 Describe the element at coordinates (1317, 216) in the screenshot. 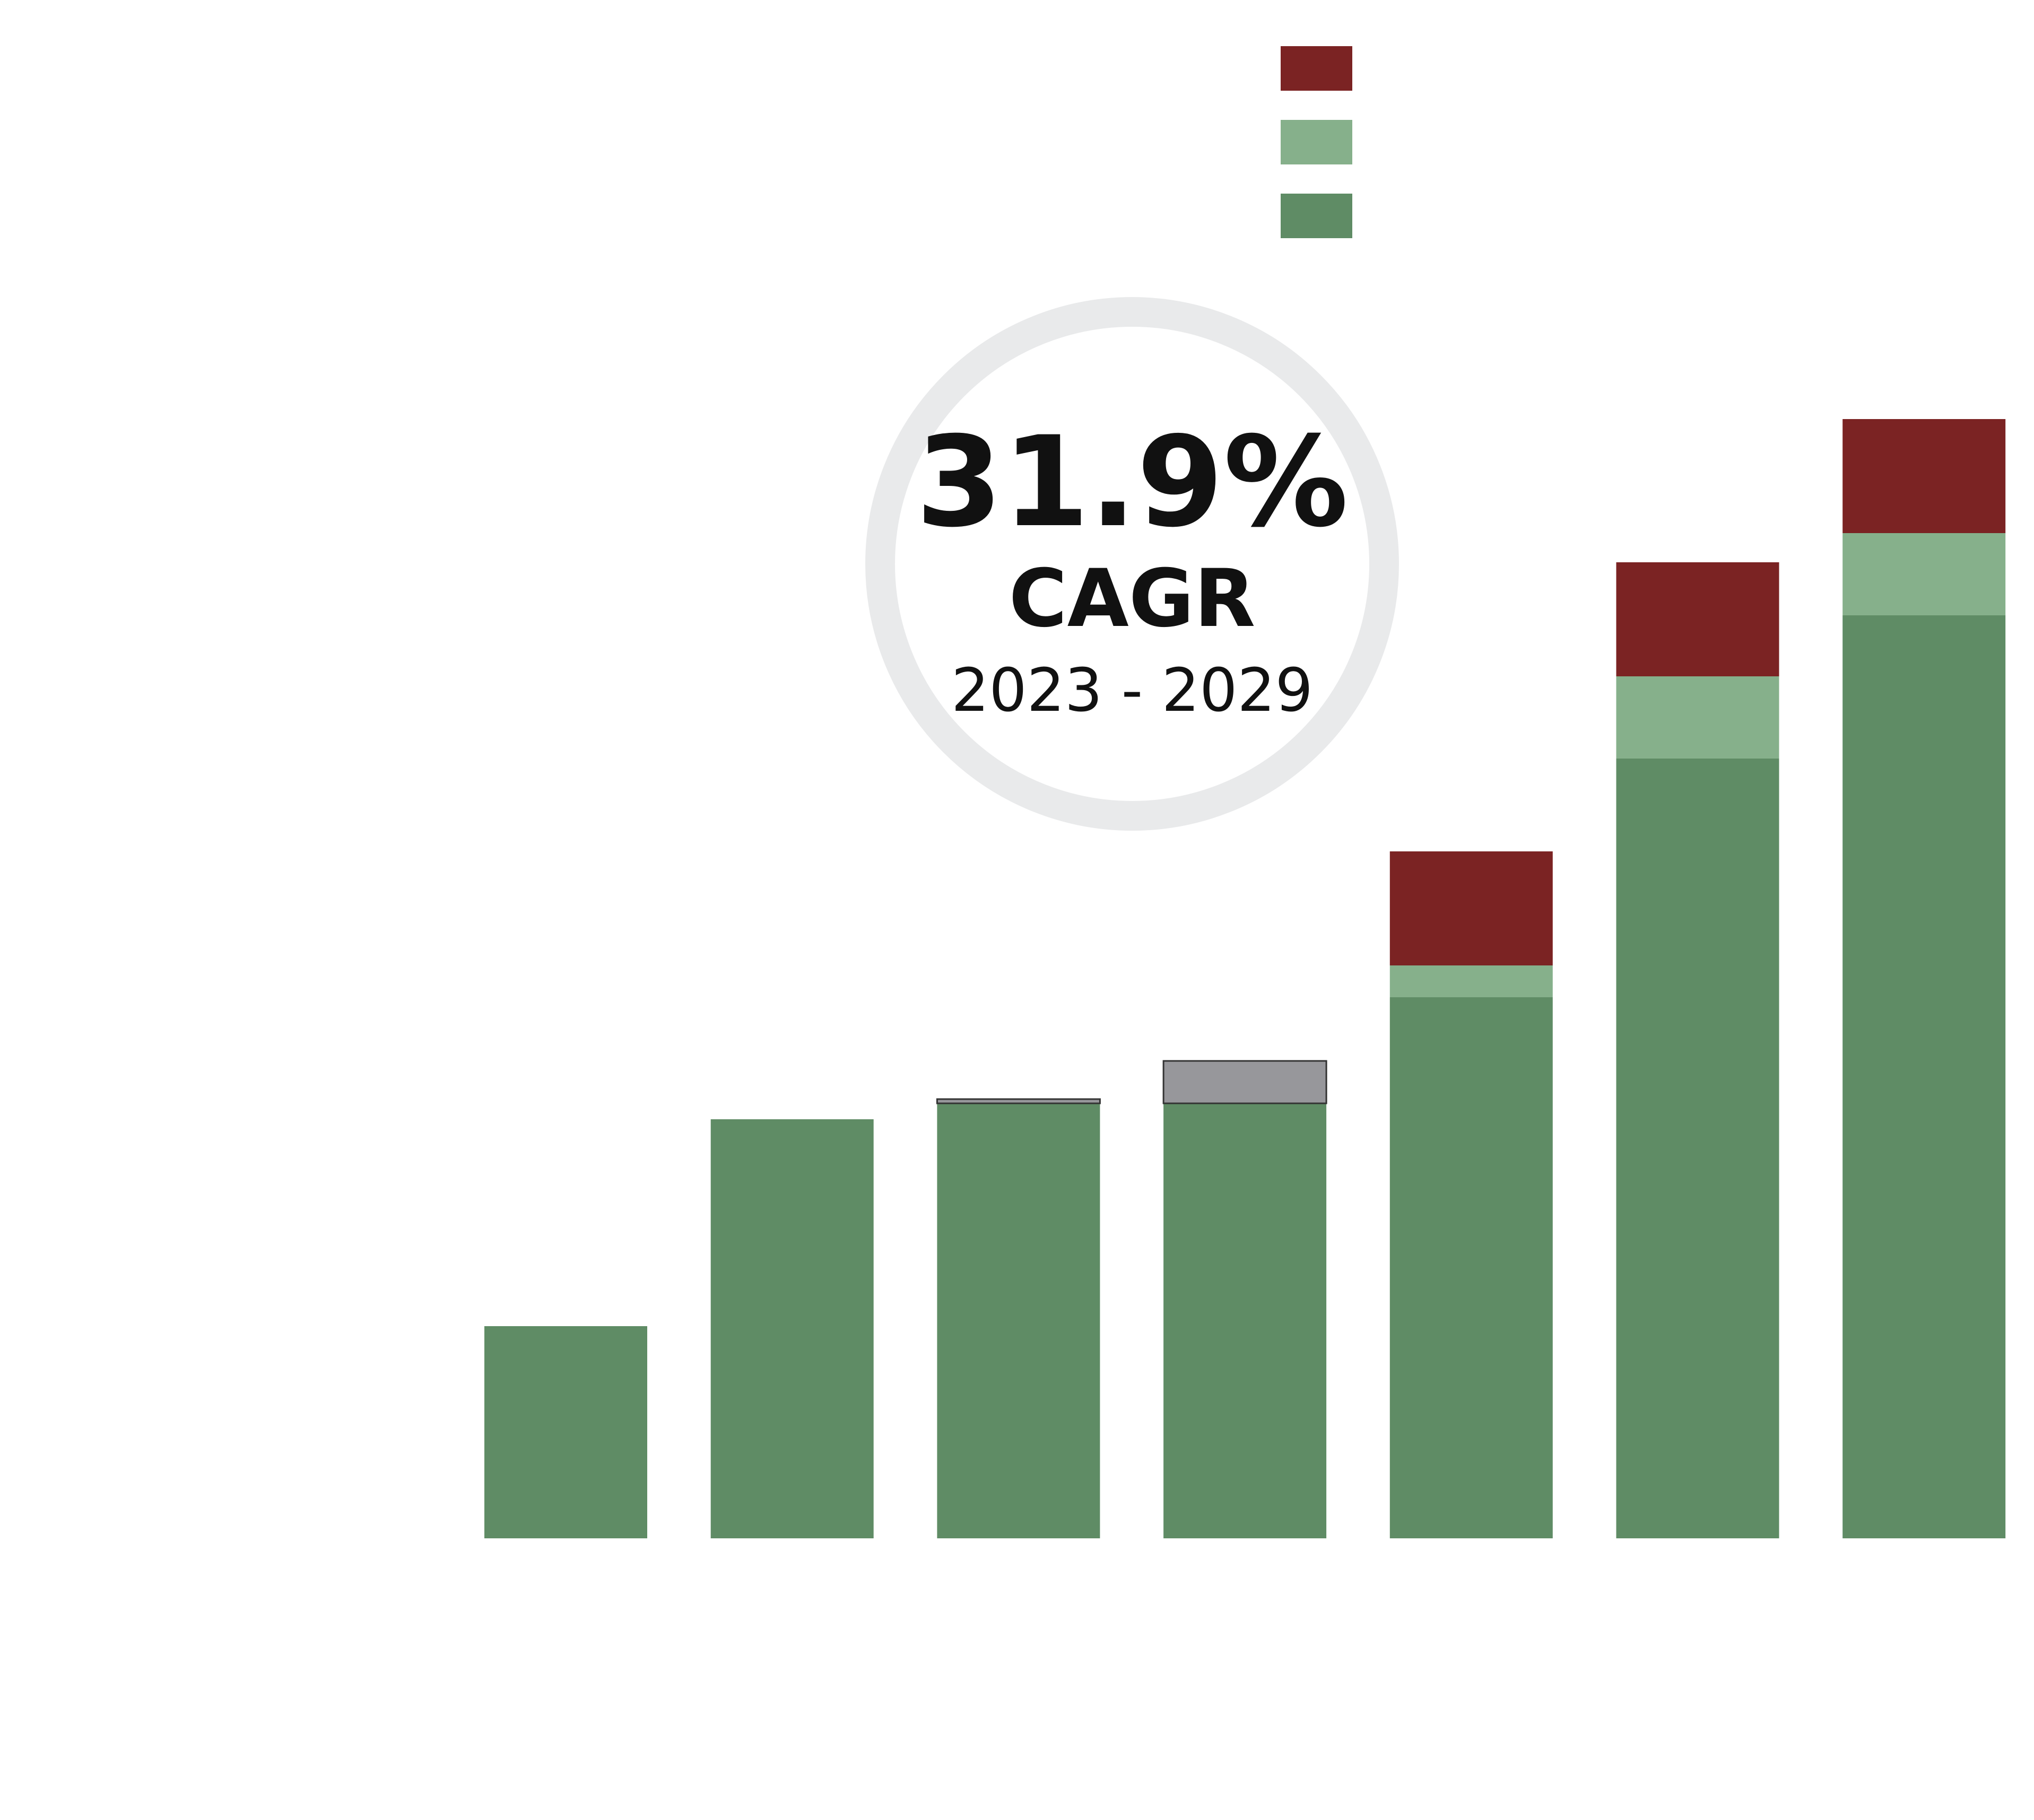

I see `legend-swatch-base` at that location.